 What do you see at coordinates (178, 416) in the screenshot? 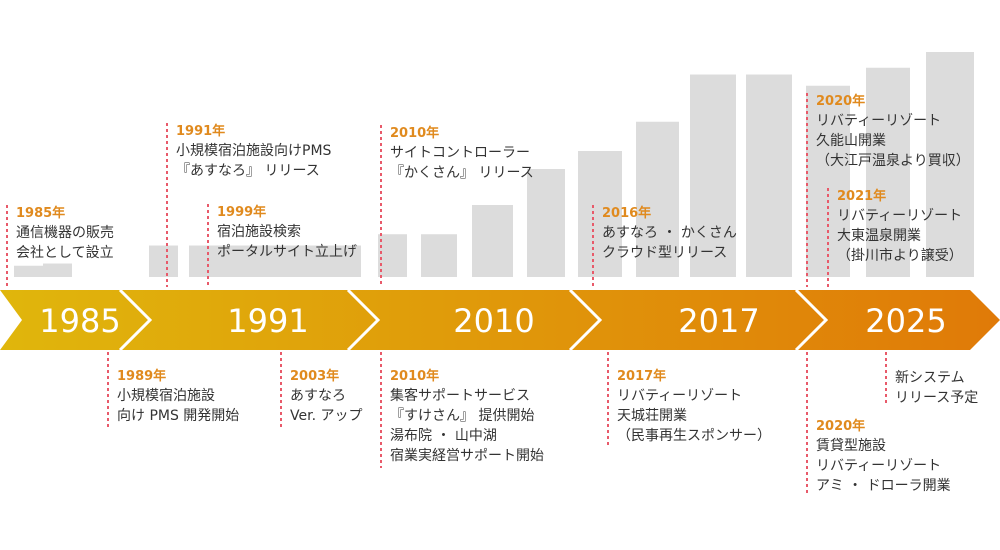
I see `event-text: 向け PMS 開発開始` at bounding box center [178, 416].